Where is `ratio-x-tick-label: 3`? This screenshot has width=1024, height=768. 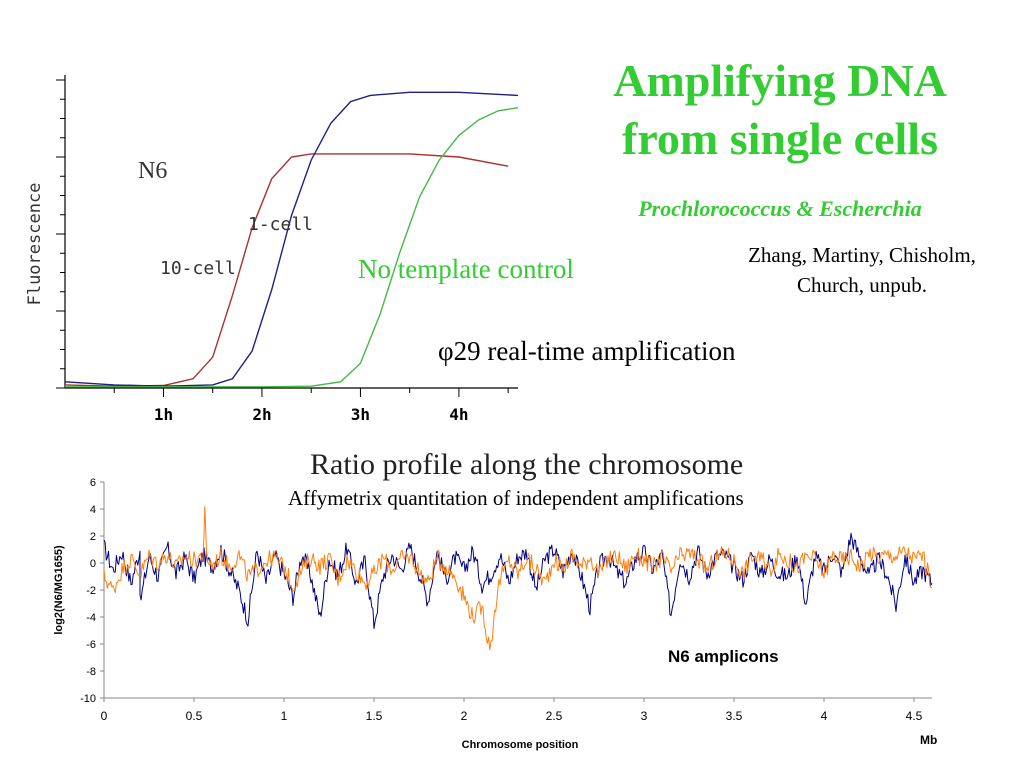
ratio-x-tick-label: 3 is located at coordinates (644, 716).